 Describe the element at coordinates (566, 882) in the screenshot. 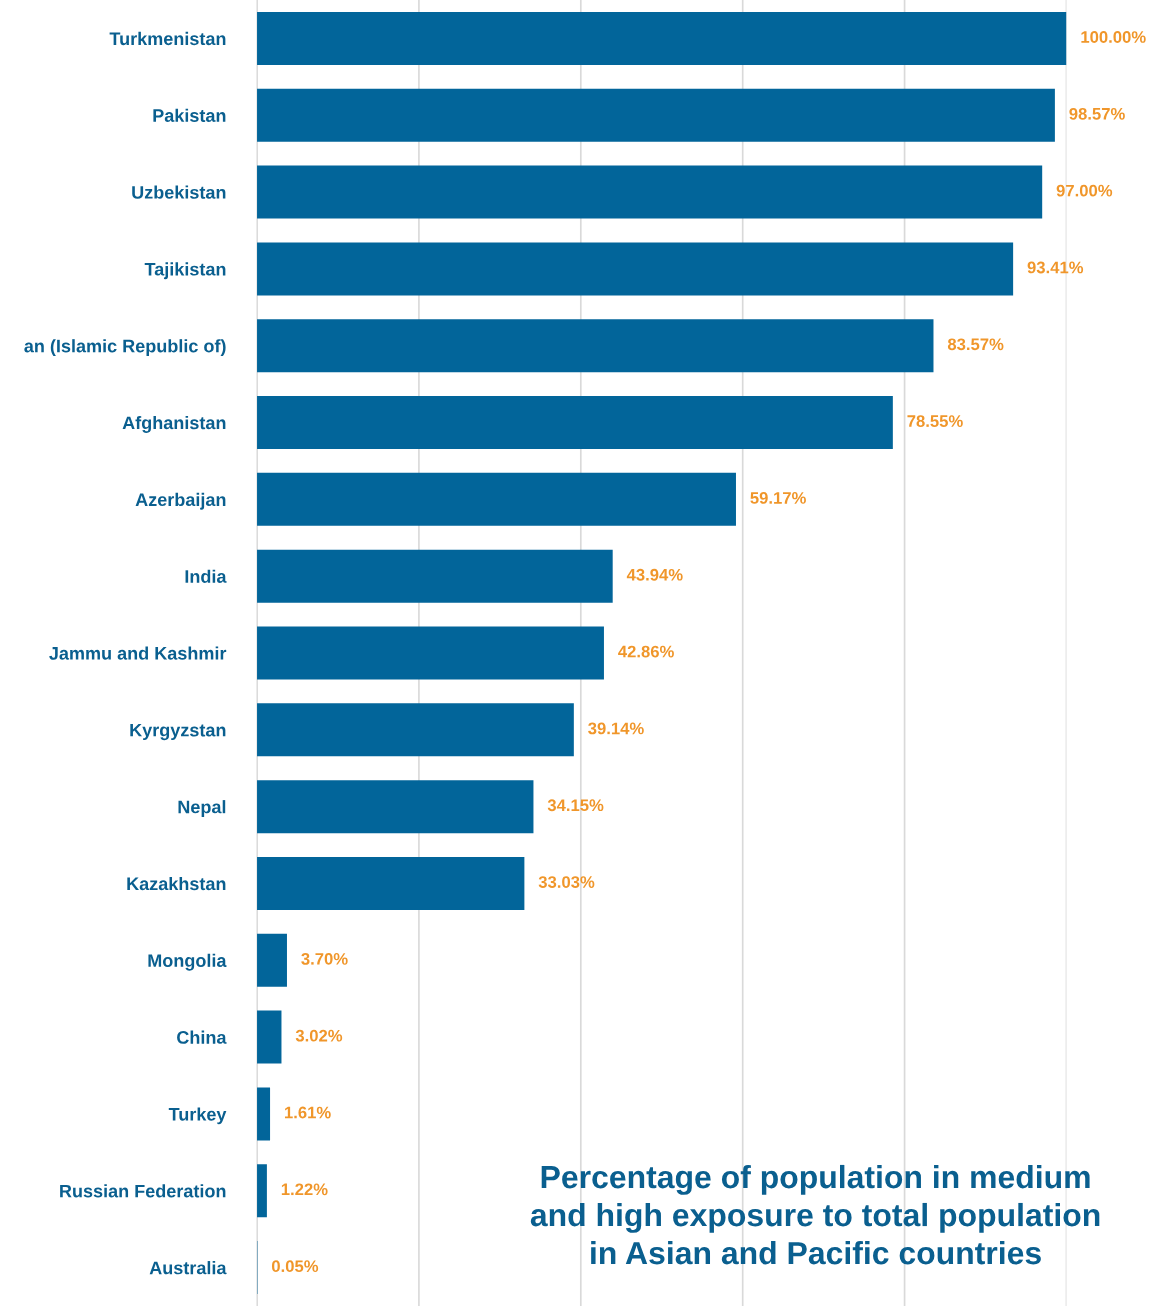

I see `data-label: 33.03%` at that location.